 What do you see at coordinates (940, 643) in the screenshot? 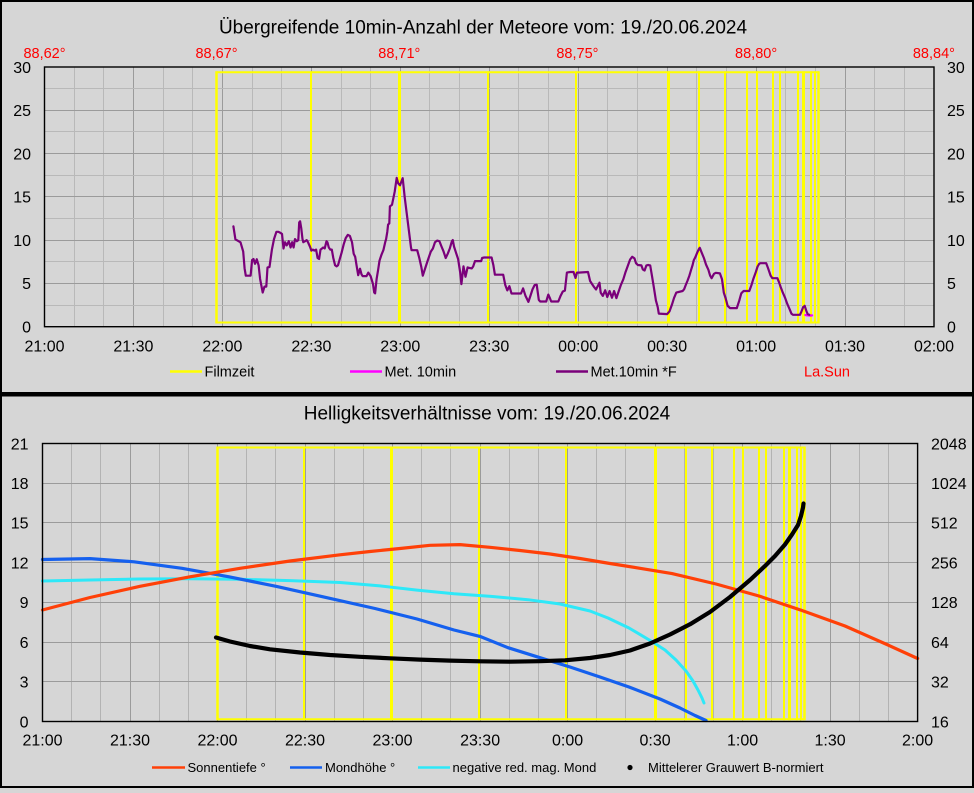
I see `svg-text: 64` at bounding box center [940, 643].